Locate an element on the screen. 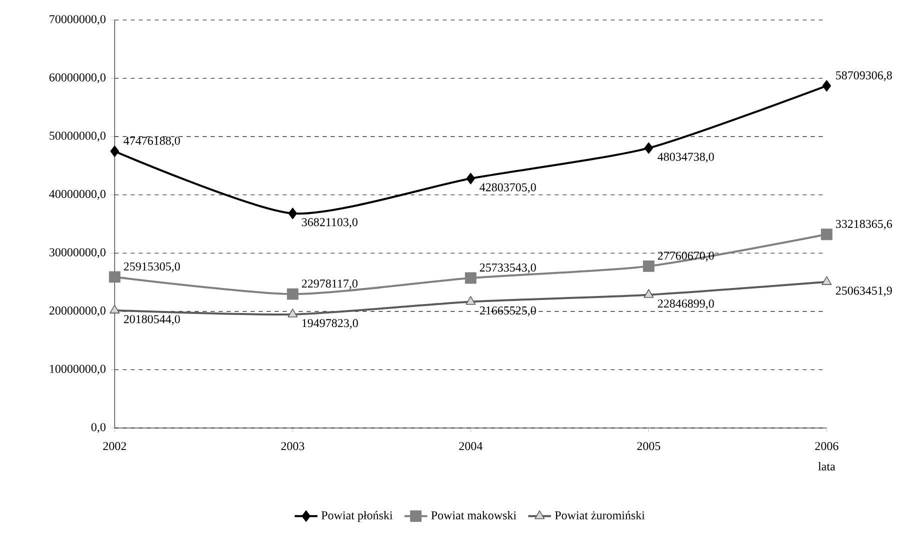 This screenshot has width=913, height=535. data-label: 20180544,0 is located at coordinates (152, 320).